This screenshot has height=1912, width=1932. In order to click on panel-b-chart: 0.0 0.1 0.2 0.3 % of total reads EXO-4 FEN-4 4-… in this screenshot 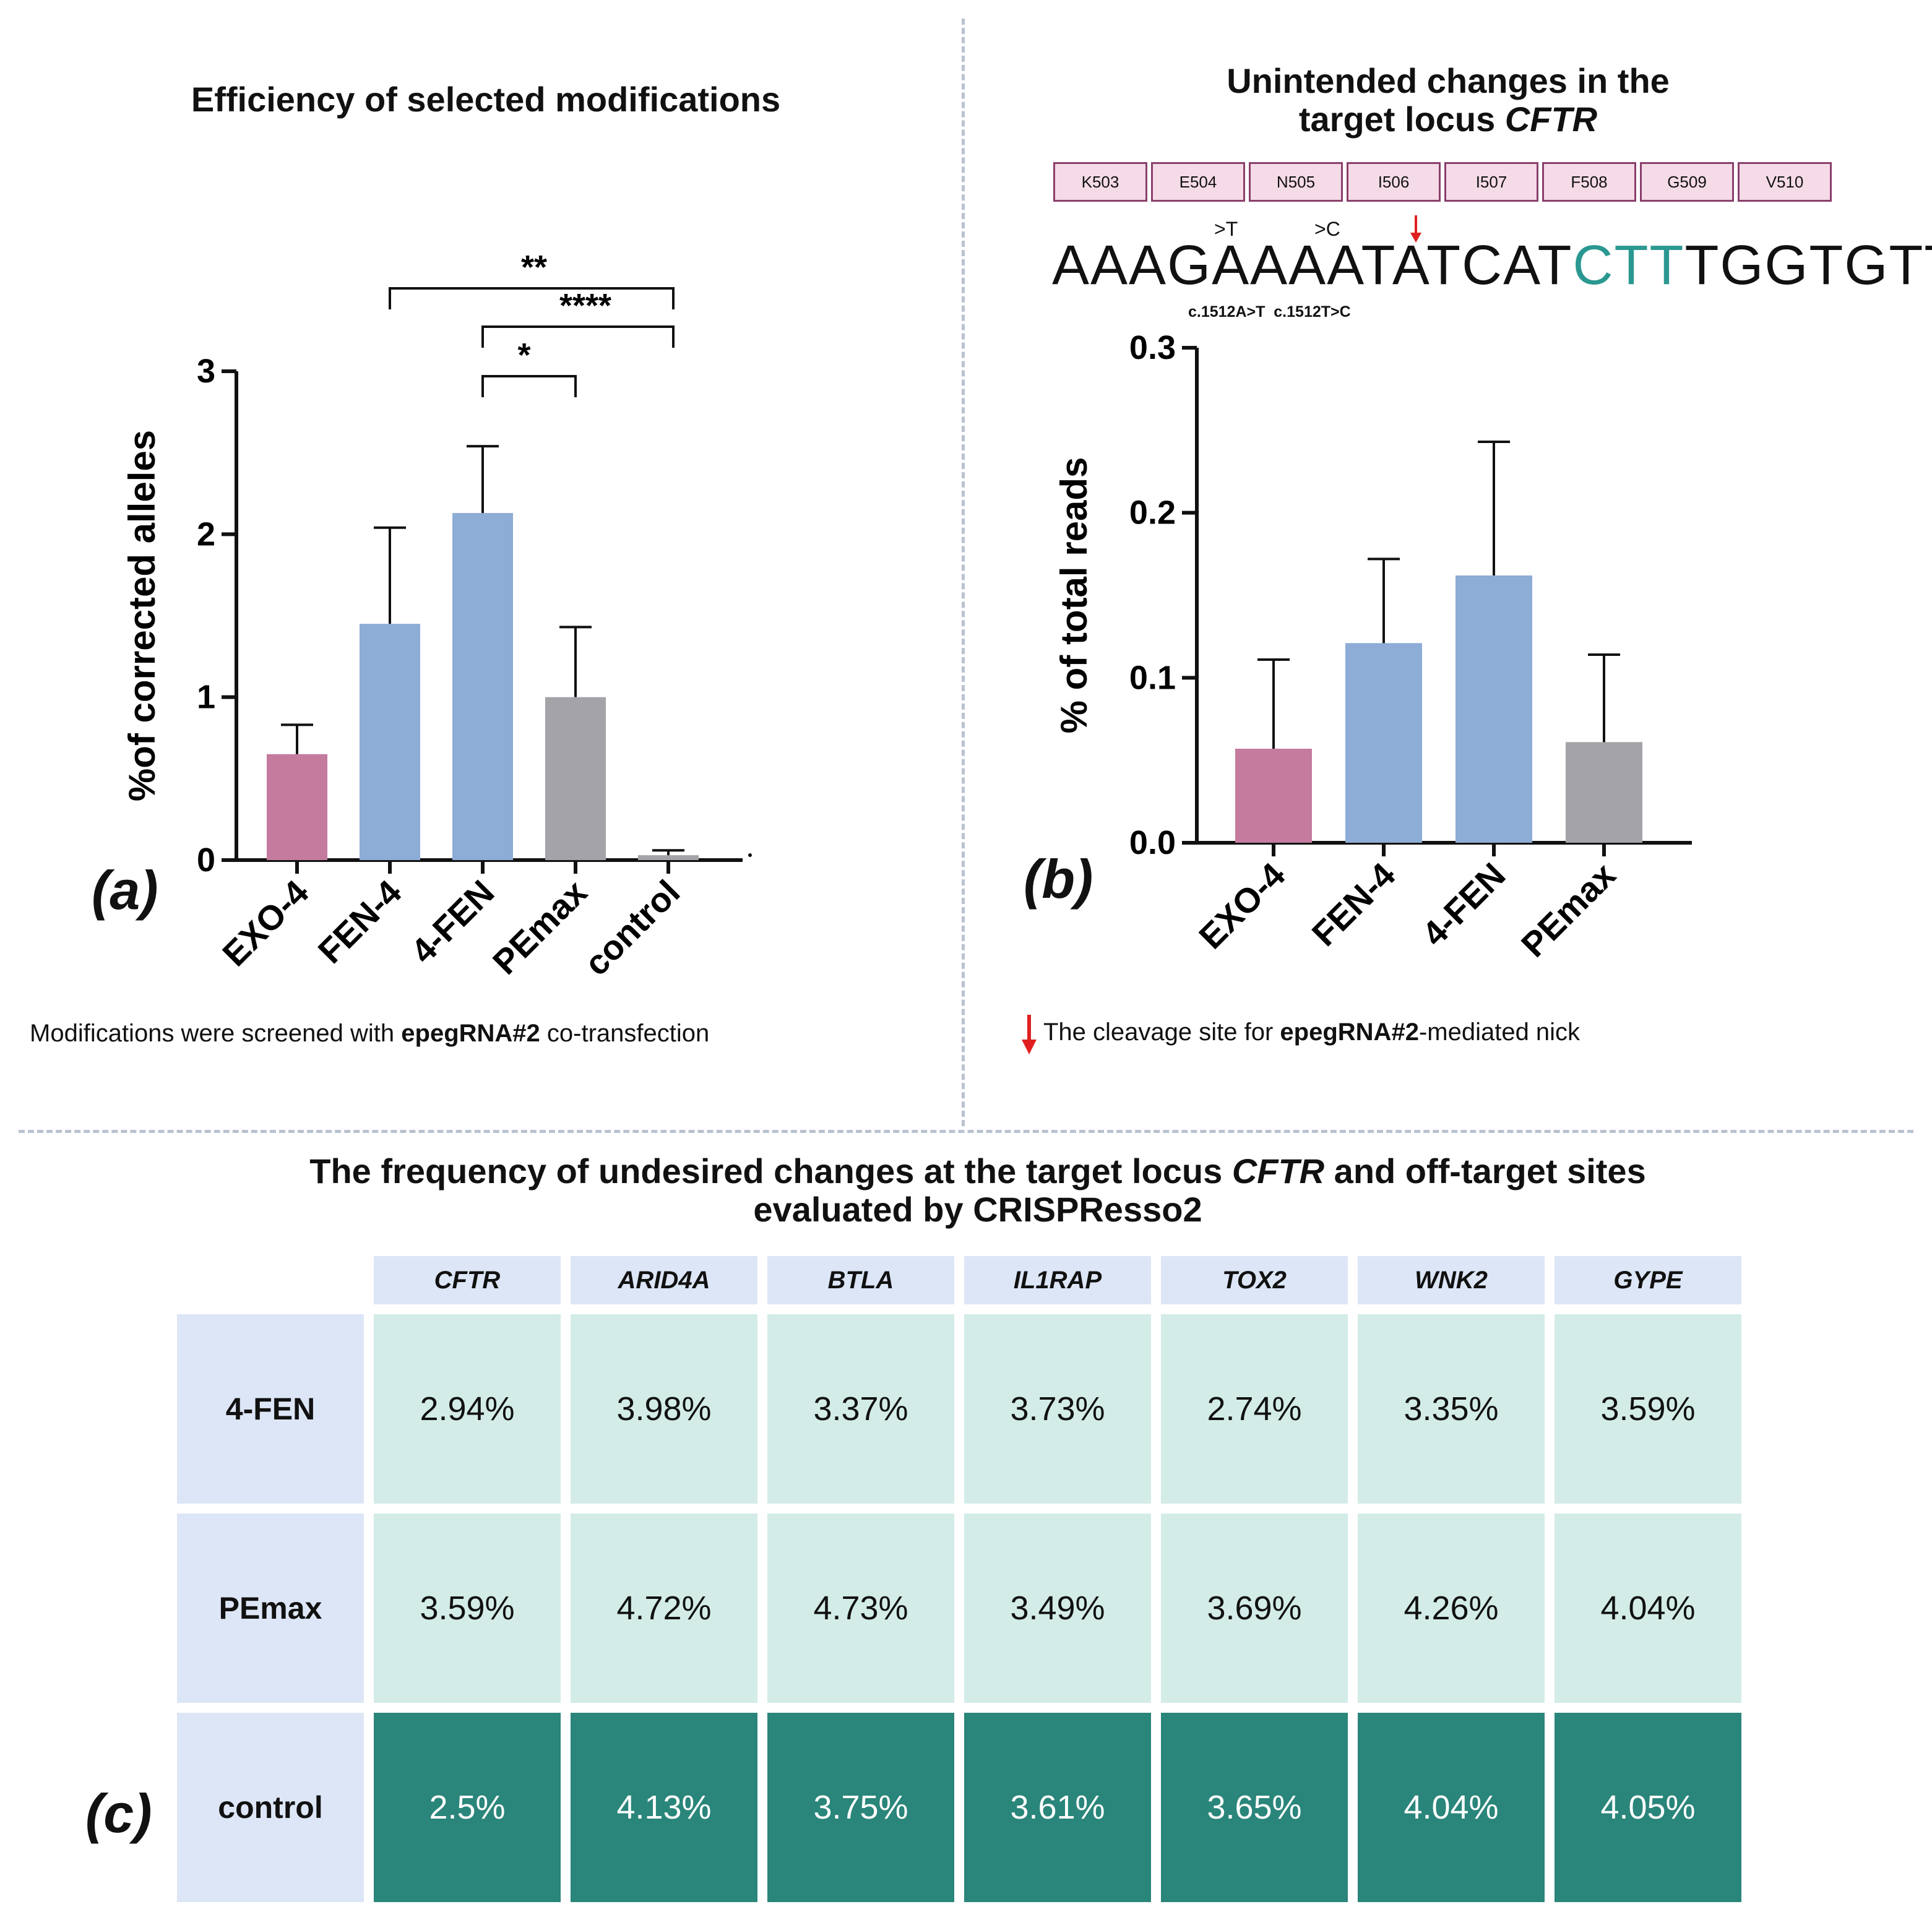, I will do `click(1373, 647)`.